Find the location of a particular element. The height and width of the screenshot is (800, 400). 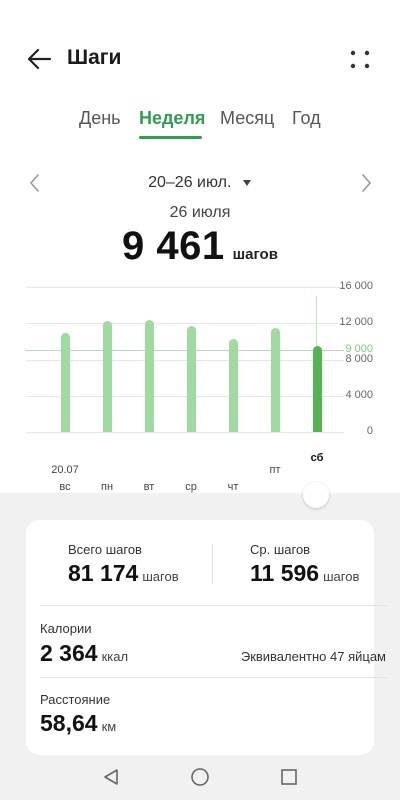

x-tick-label: сб is located at coordinates (317, 458).